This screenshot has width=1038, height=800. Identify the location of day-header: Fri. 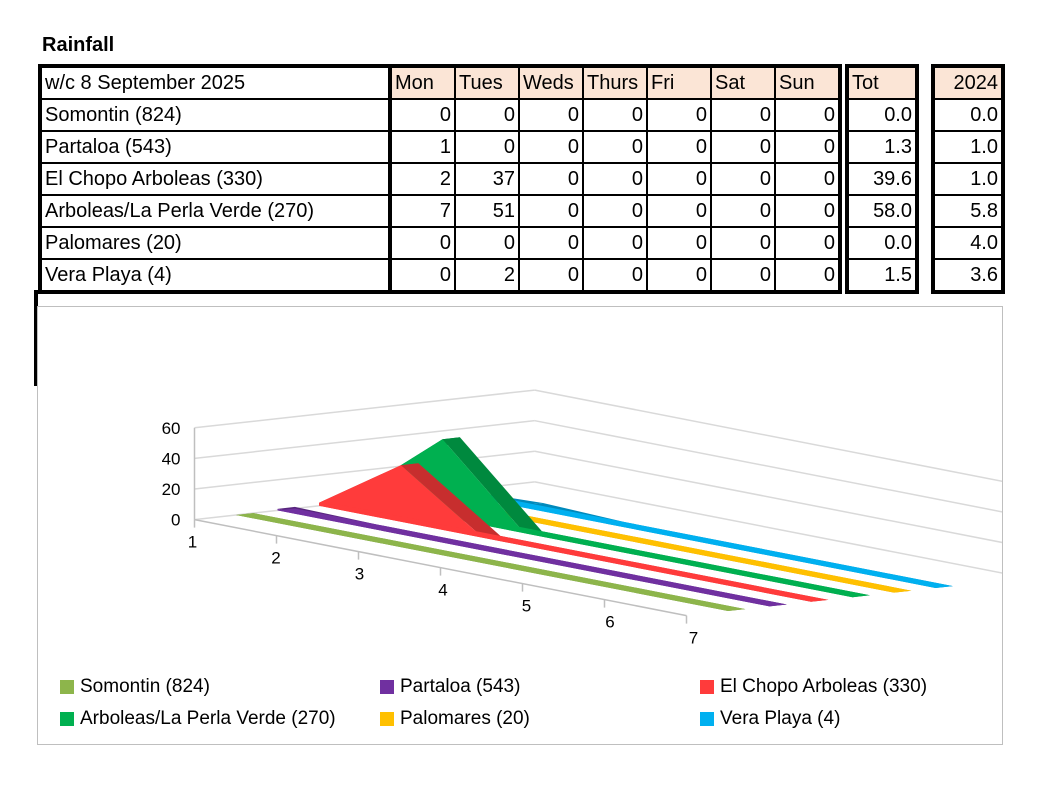
(679, 82).